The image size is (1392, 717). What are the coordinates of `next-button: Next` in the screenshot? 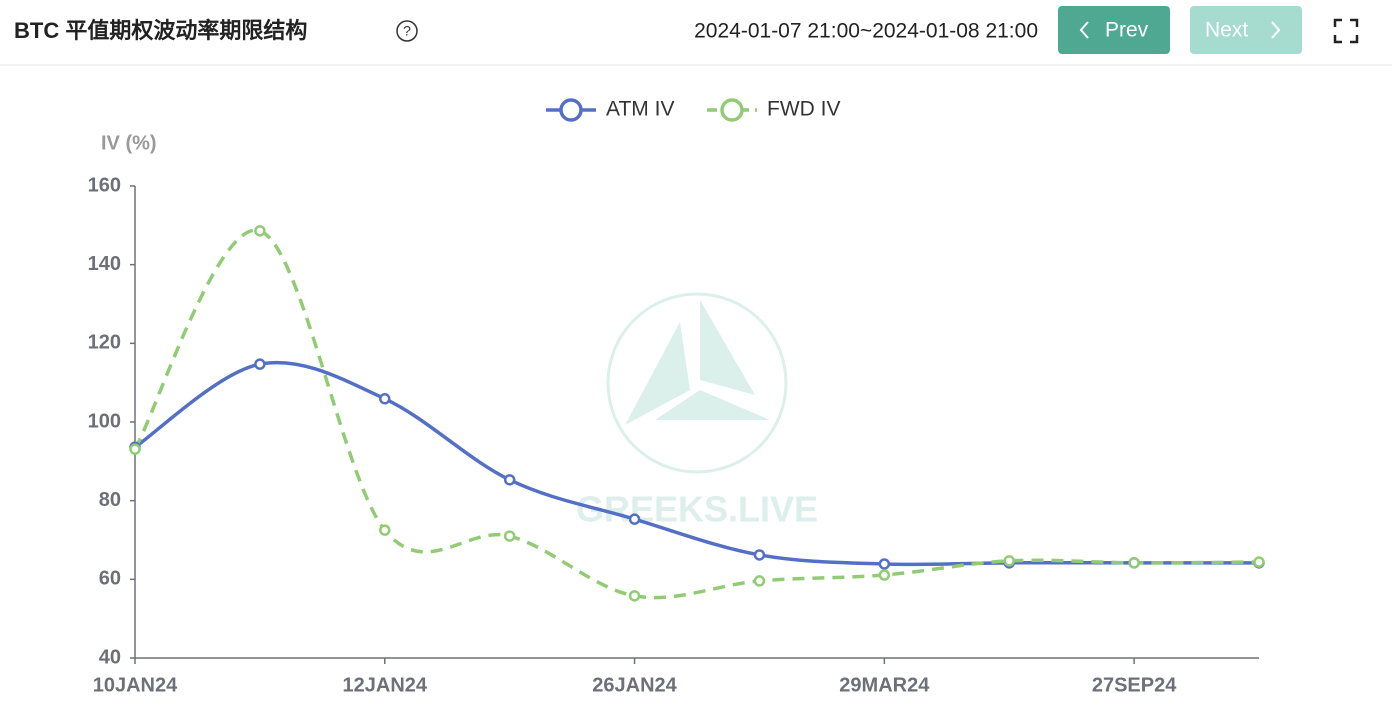 It's located at (1246, 30).